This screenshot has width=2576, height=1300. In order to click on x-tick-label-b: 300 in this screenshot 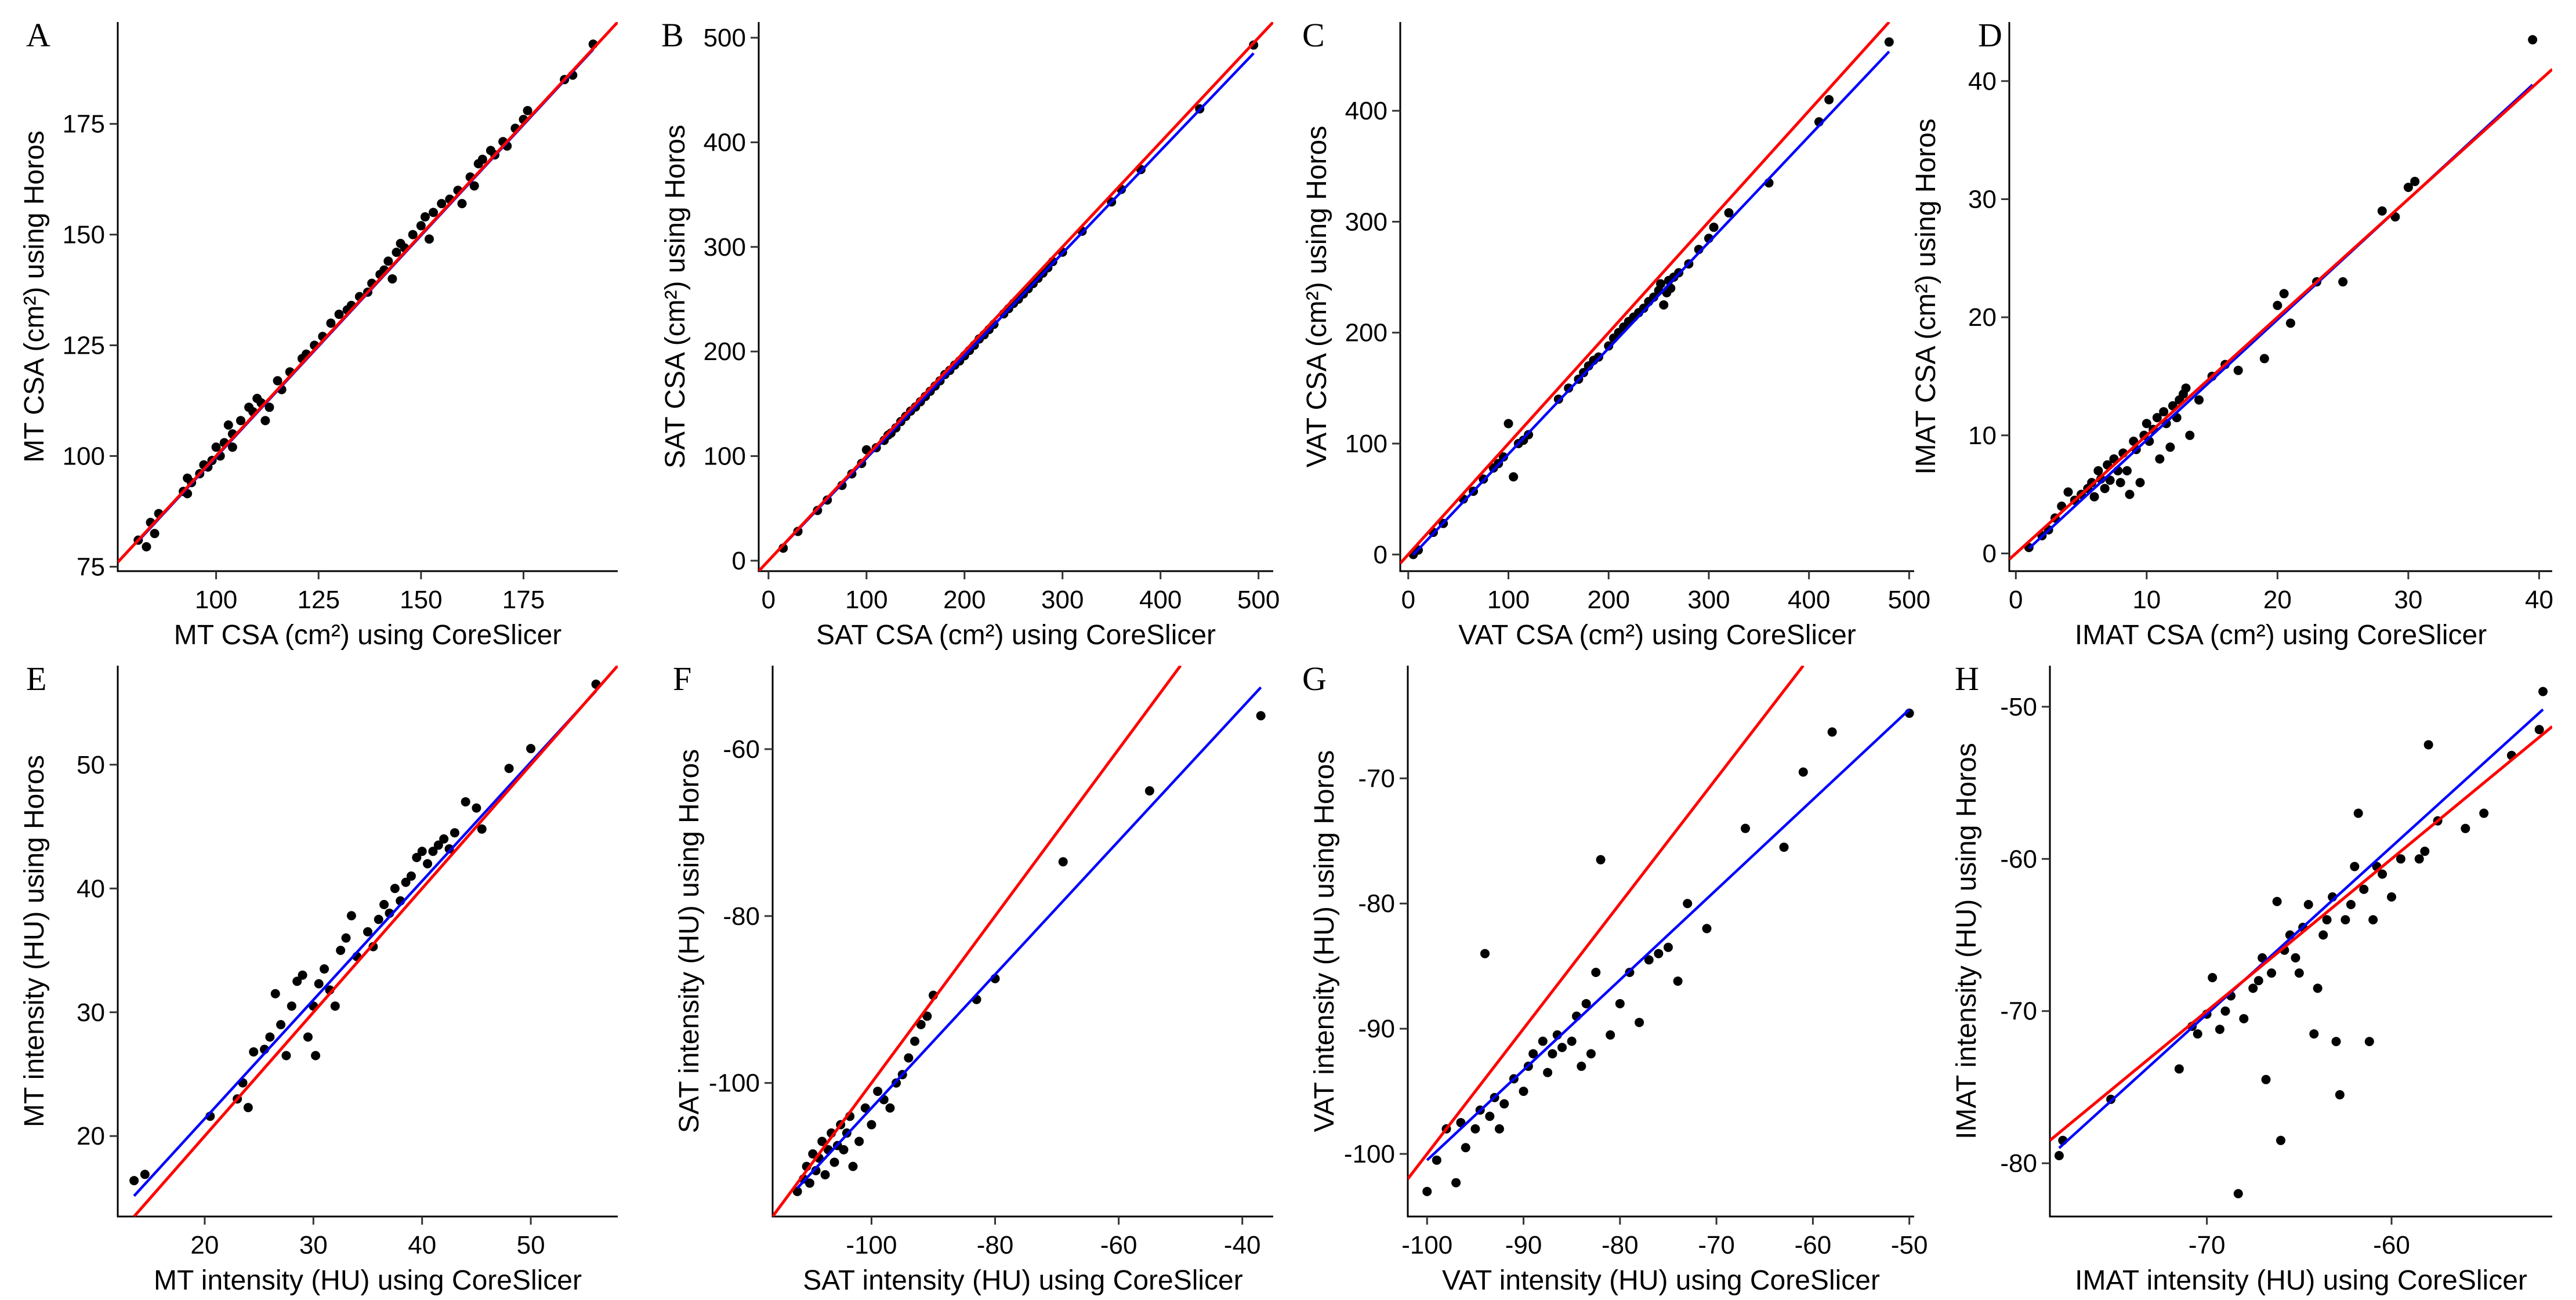, I will do `click(1062, 600)`.